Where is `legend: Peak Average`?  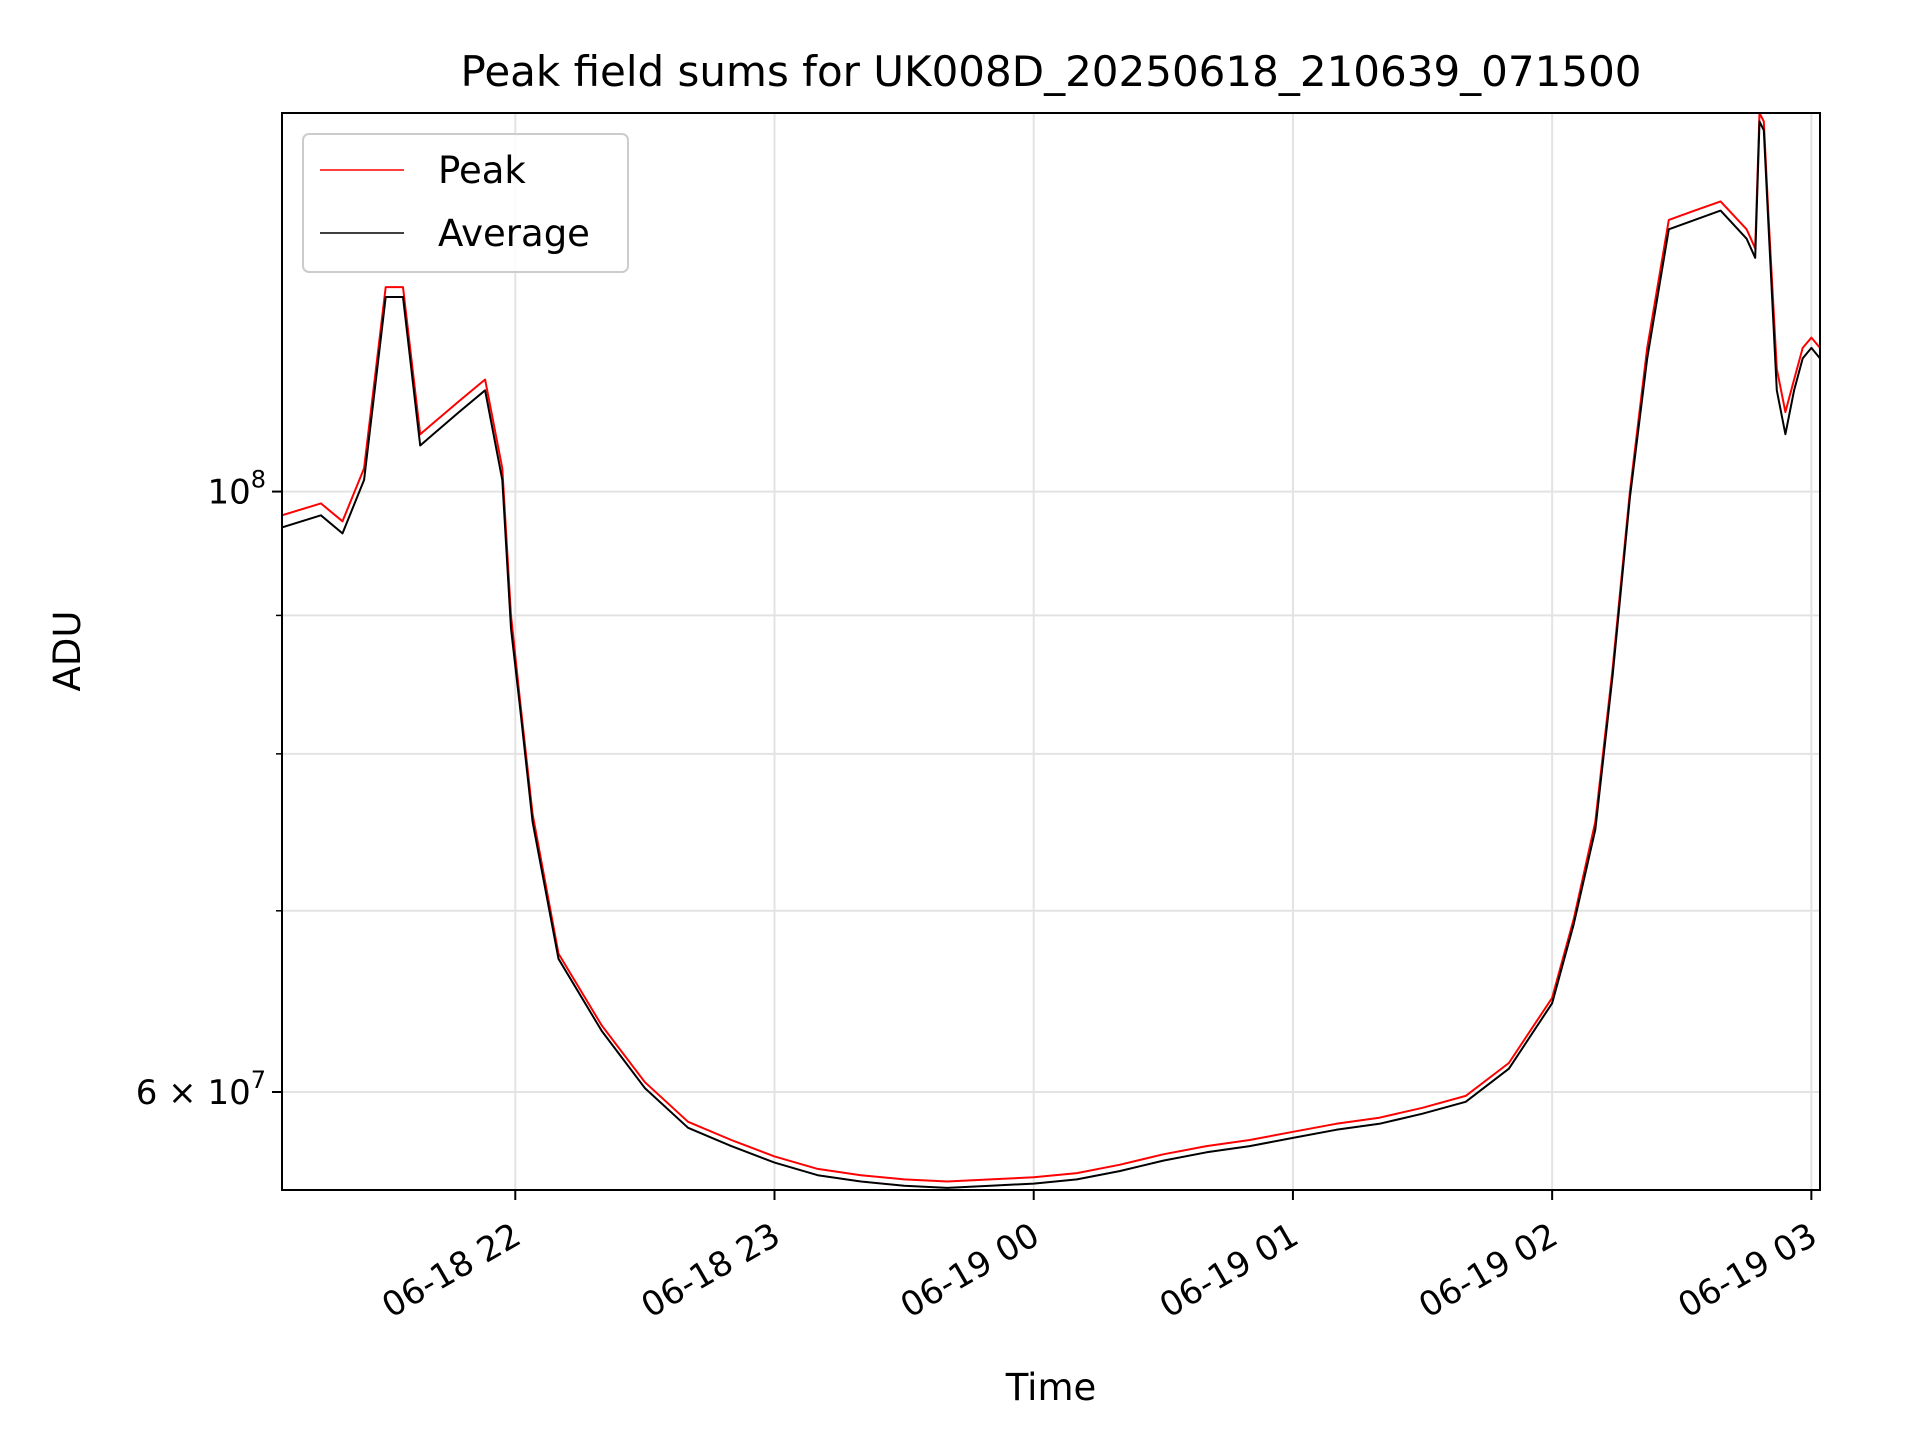
legend: Peak Average is located at coordinates (465, 203).